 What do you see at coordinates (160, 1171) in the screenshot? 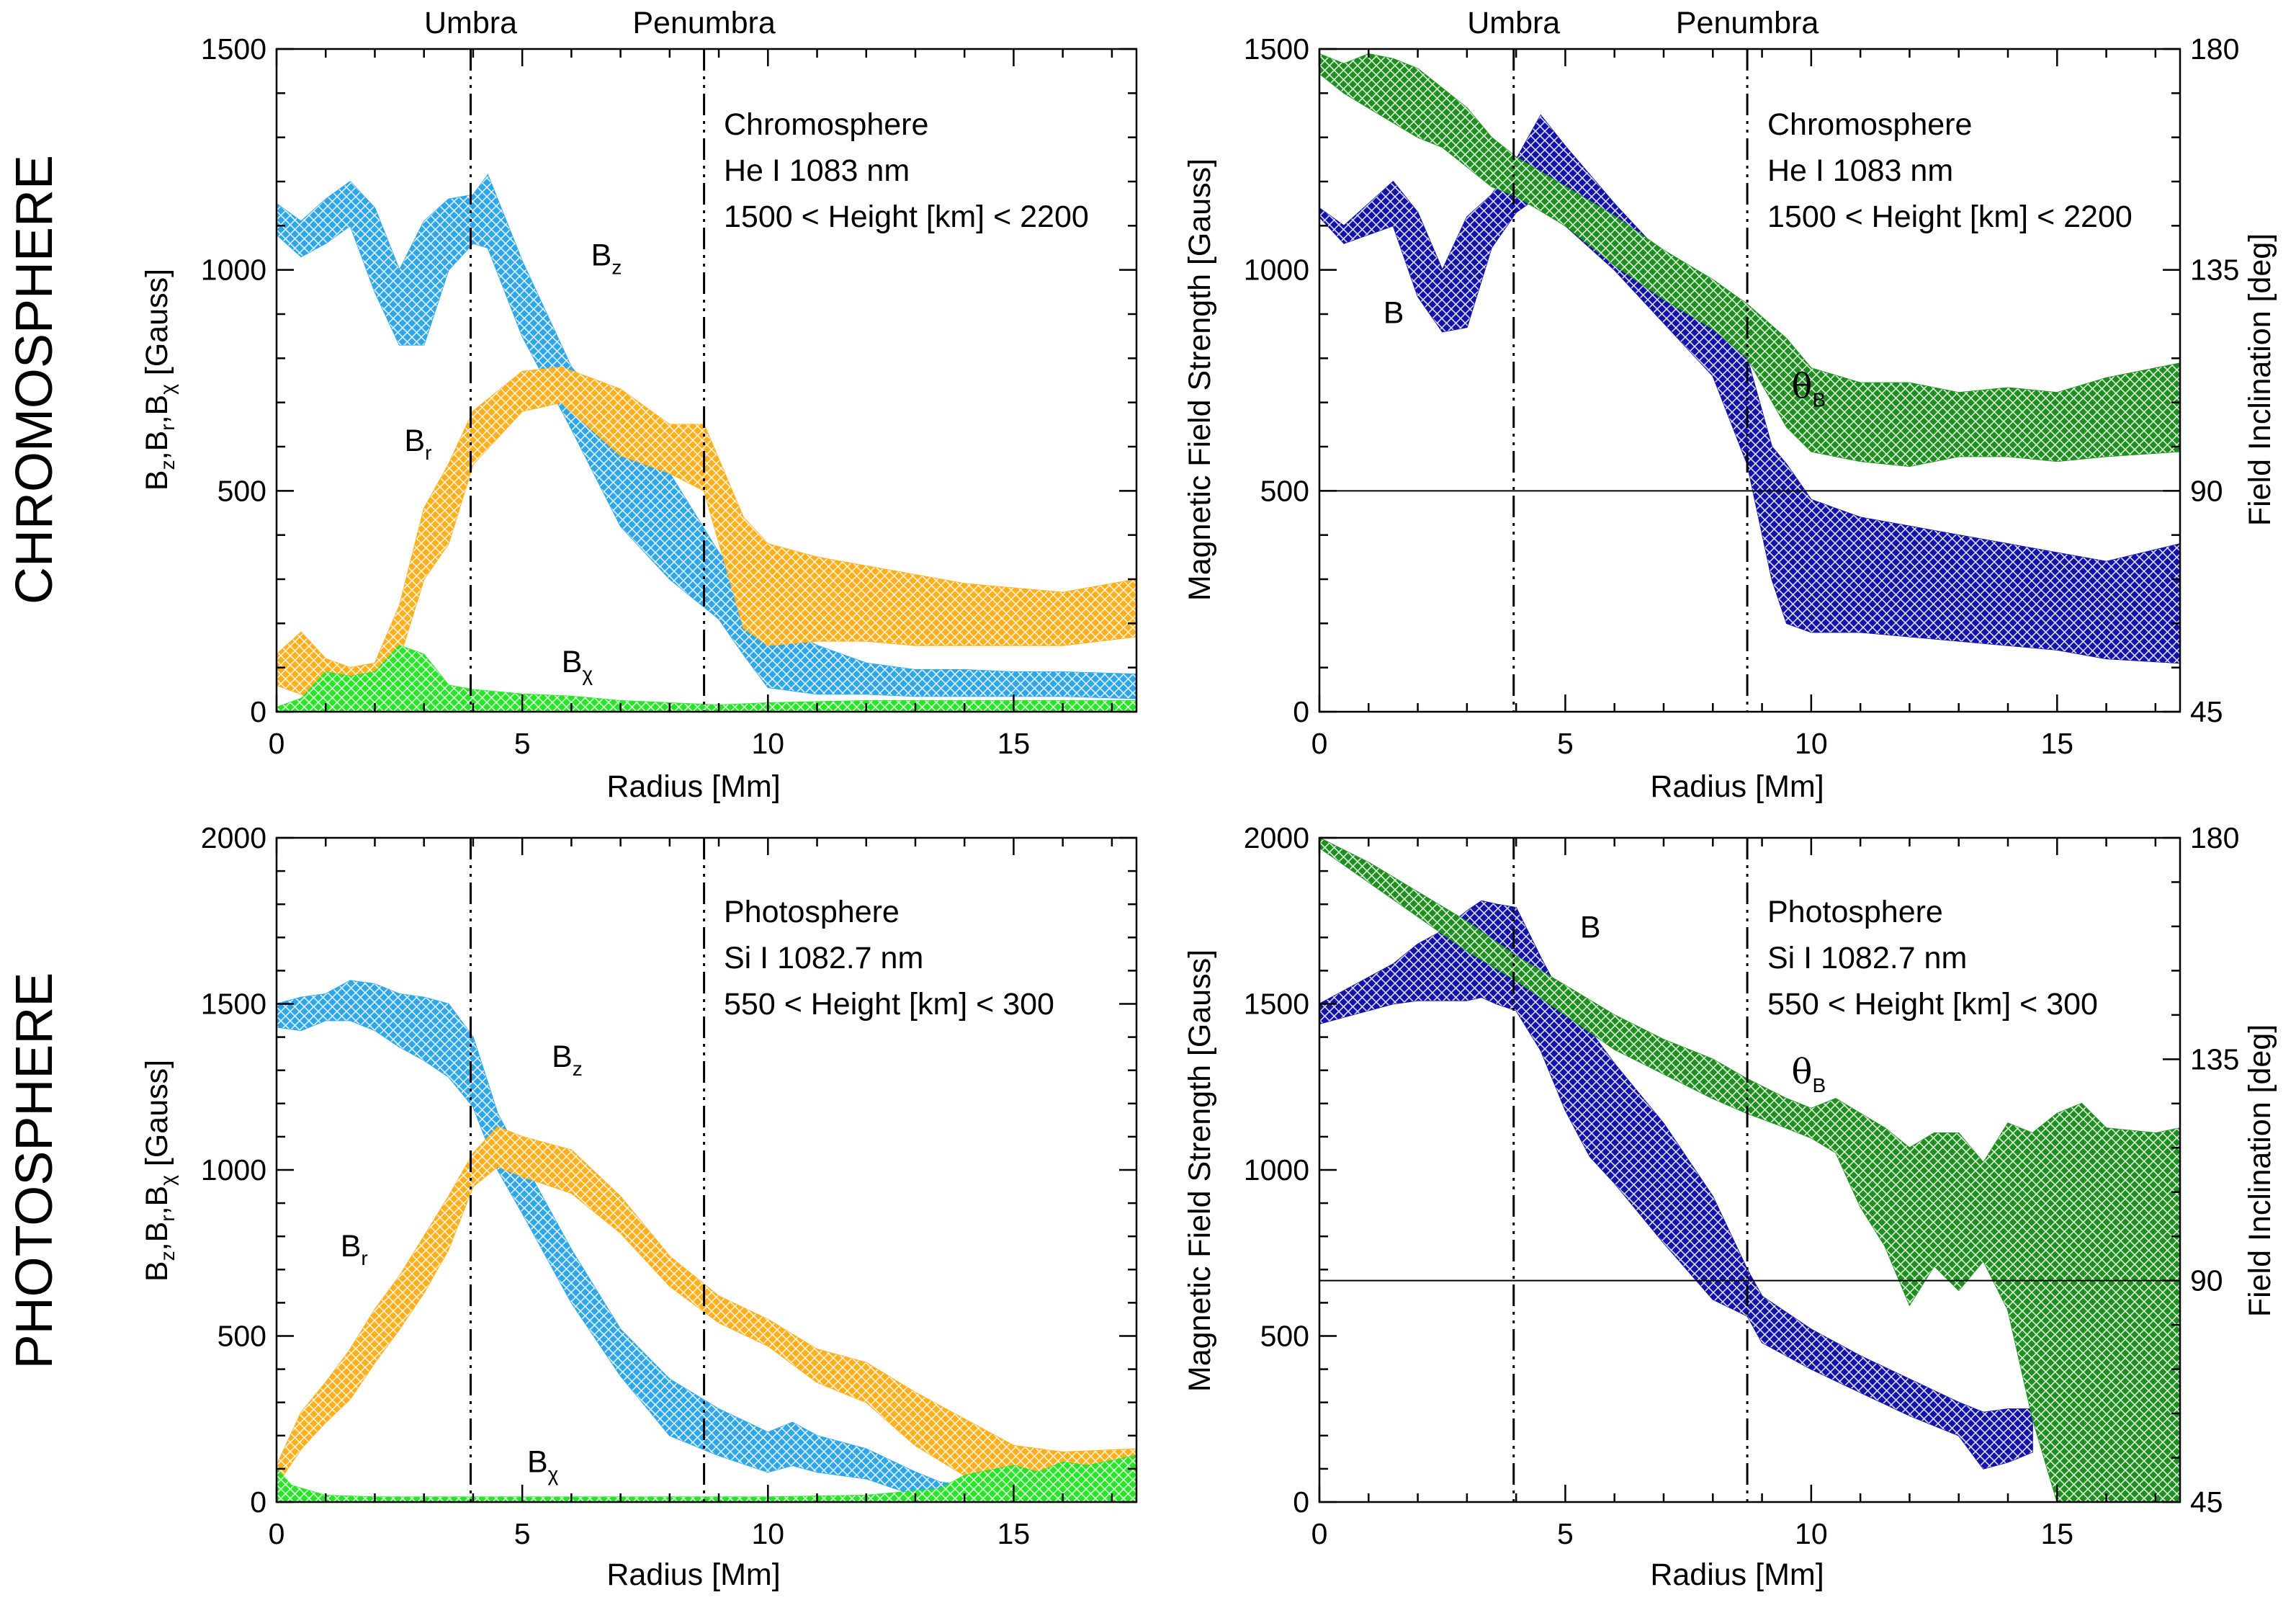
I see `y-axis-label: Bz,Br,Bχ [Gauss]` at bounding box center [160, 1171].